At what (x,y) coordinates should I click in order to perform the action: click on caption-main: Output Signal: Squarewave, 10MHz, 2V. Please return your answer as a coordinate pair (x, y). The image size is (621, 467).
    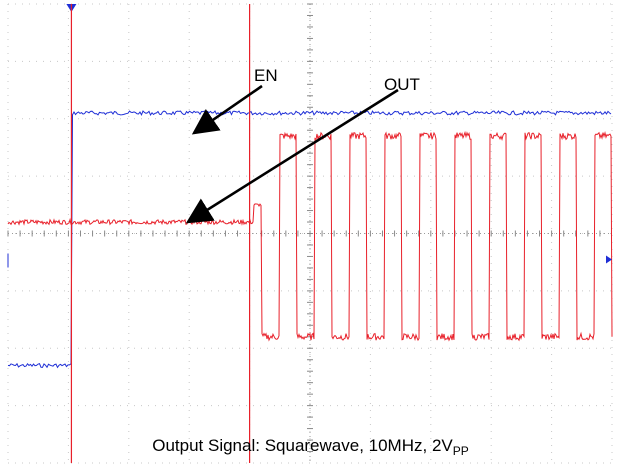
    Looking at the image, I should click on (302, 445).